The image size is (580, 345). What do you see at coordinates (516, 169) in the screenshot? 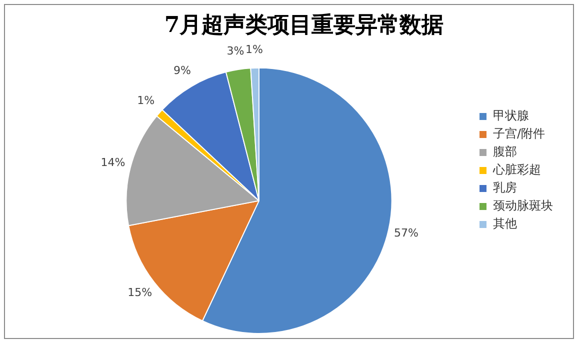
I see `legend-label: 心脏彩超` at bounding box center [516, 169].